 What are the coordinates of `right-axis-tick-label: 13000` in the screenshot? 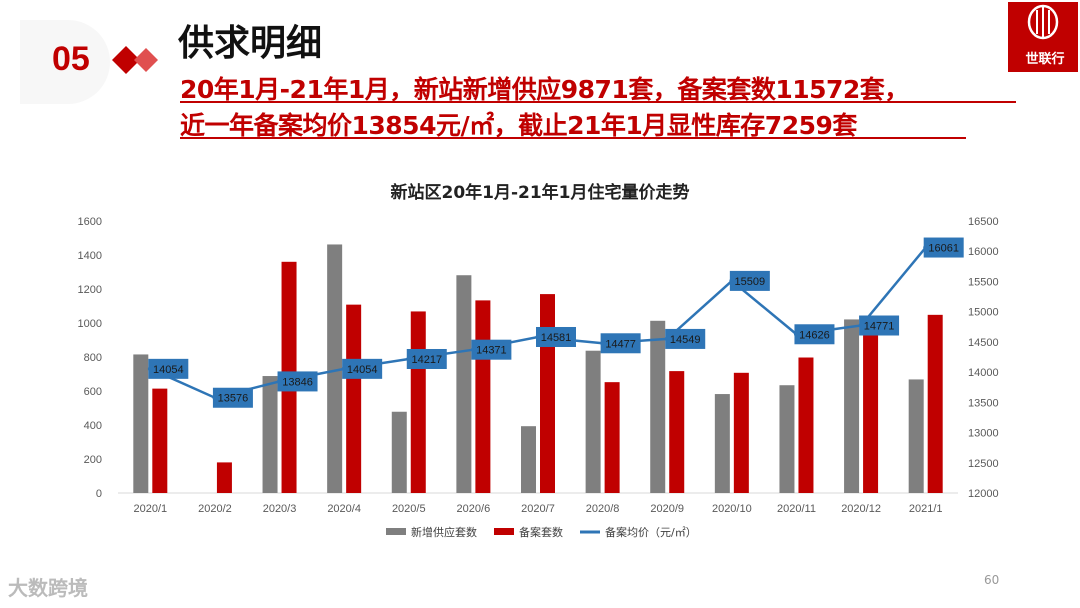 It's located at (983, 434).